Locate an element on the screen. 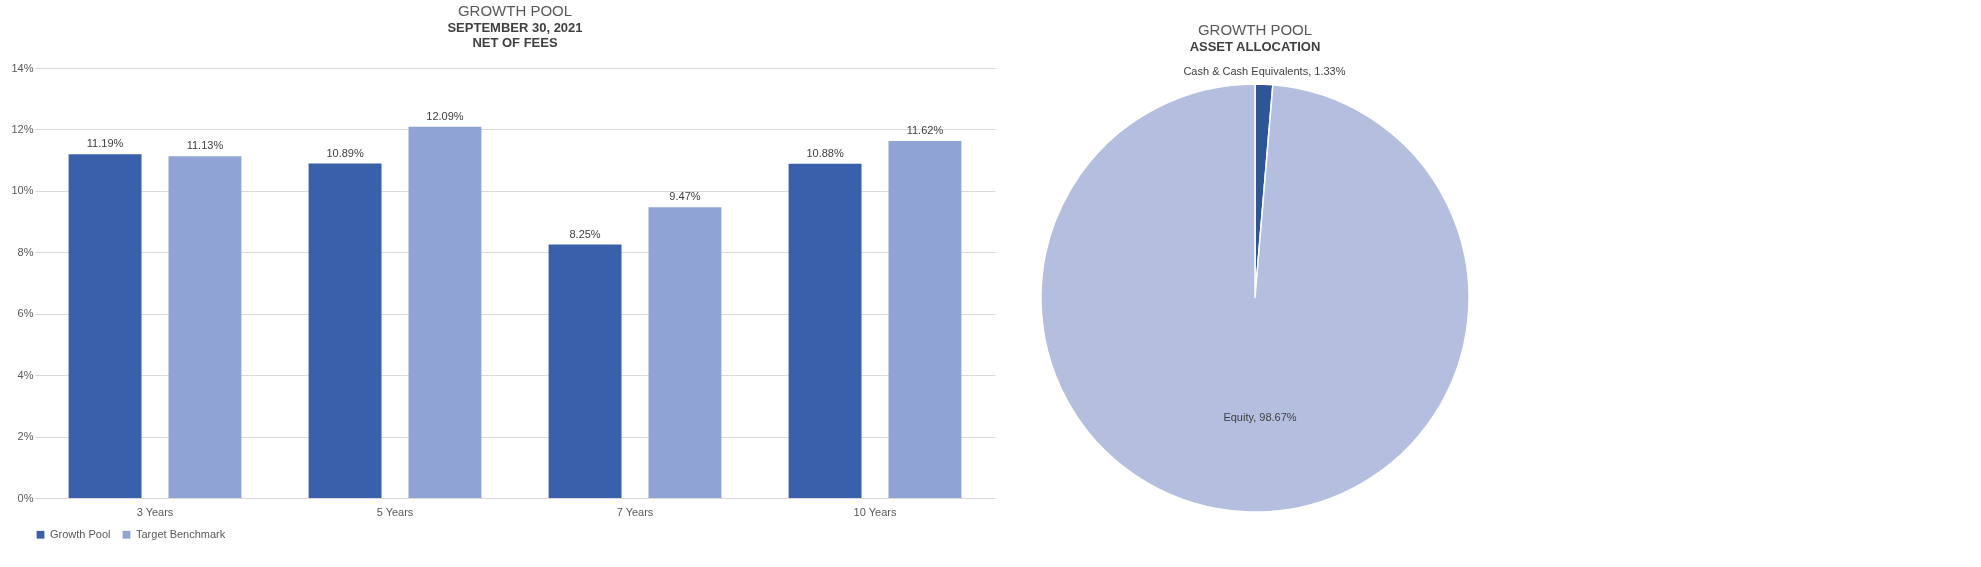  x-tick-label: 7 Years is located at coordinates (635, 511).